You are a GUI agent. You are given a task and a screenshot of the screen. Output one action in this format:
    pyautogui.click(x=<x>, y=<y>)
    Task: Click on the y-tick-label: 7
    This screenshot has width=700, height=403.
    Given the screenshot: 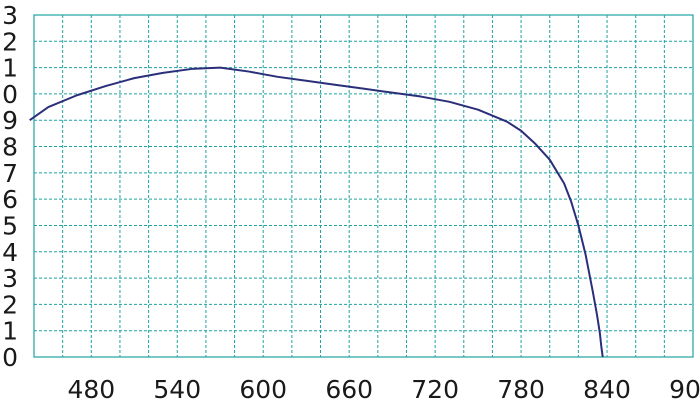 What is the action you would take?
    pyautogui.click(x=10, y=173)
    